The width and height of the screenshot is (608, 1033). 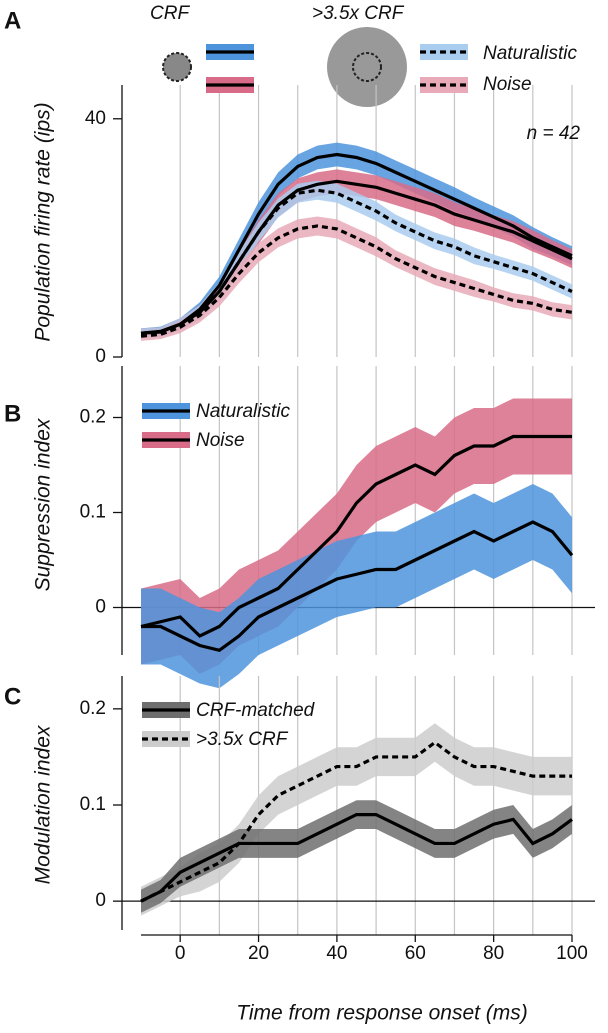 I want to click on surround-circle, so click(x=367, y=67).